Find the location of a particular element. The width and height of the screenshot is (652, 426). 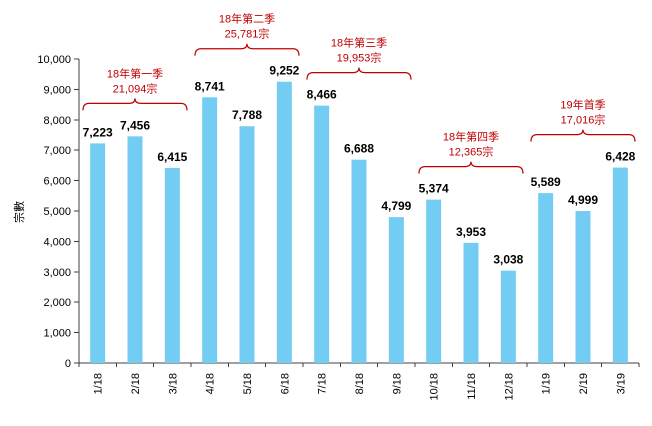

quarter-total: 21,094宗 is located at coordinates (135, 88).